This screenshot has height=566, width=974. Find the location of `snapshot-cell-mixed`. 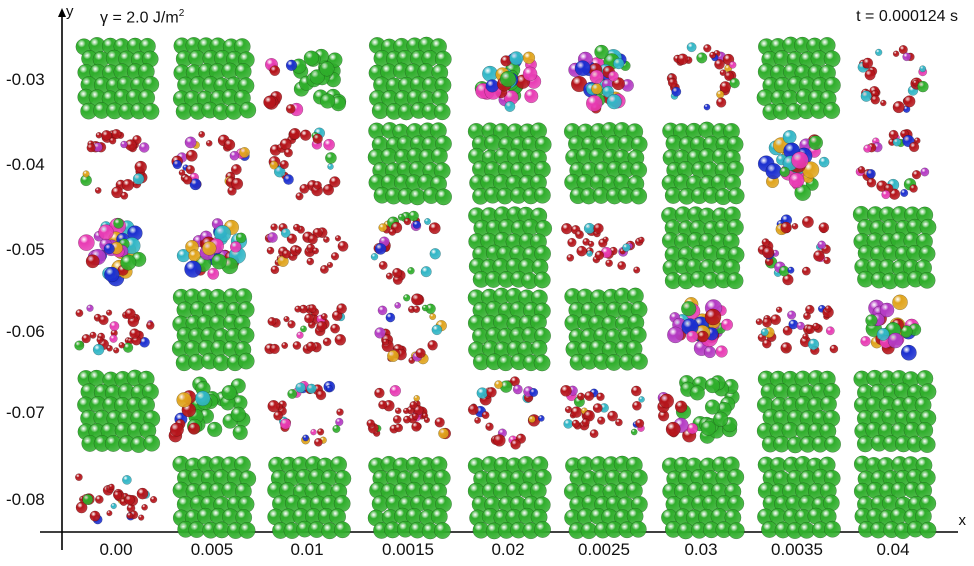

snapshot-cell-mixed is located at coordinates (700, 328).